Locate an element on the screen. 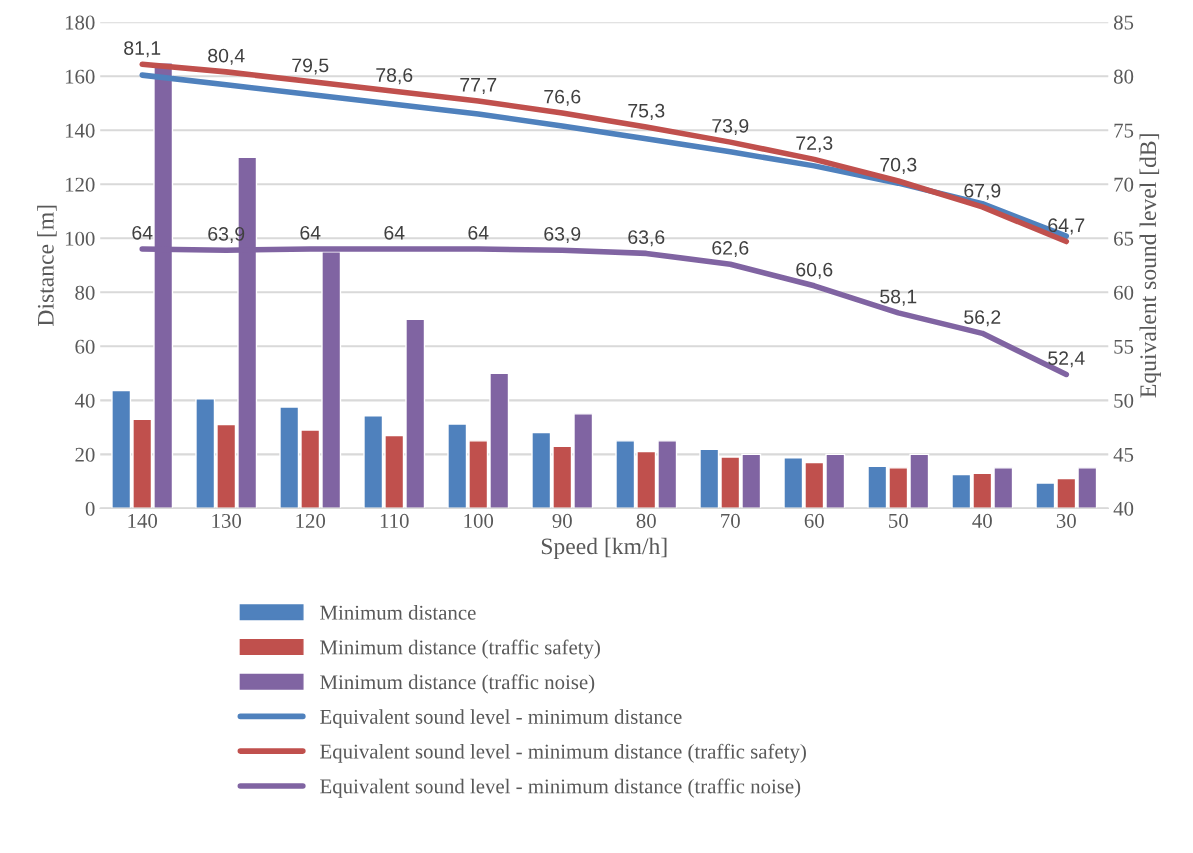 This screenshot has height=853, width=1193. data-label: 67,9 is located at coordinates (982, 191).